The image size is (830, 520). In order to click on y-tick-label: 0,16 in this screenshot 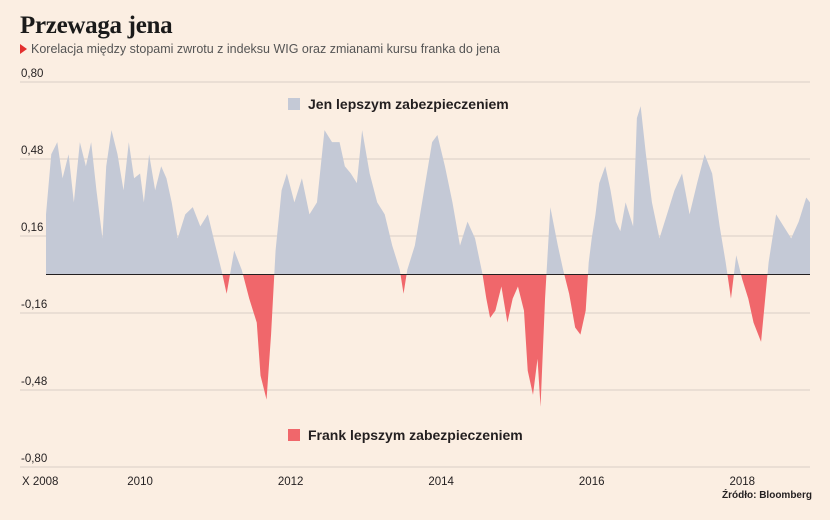, I will do `click(32, 228)`.